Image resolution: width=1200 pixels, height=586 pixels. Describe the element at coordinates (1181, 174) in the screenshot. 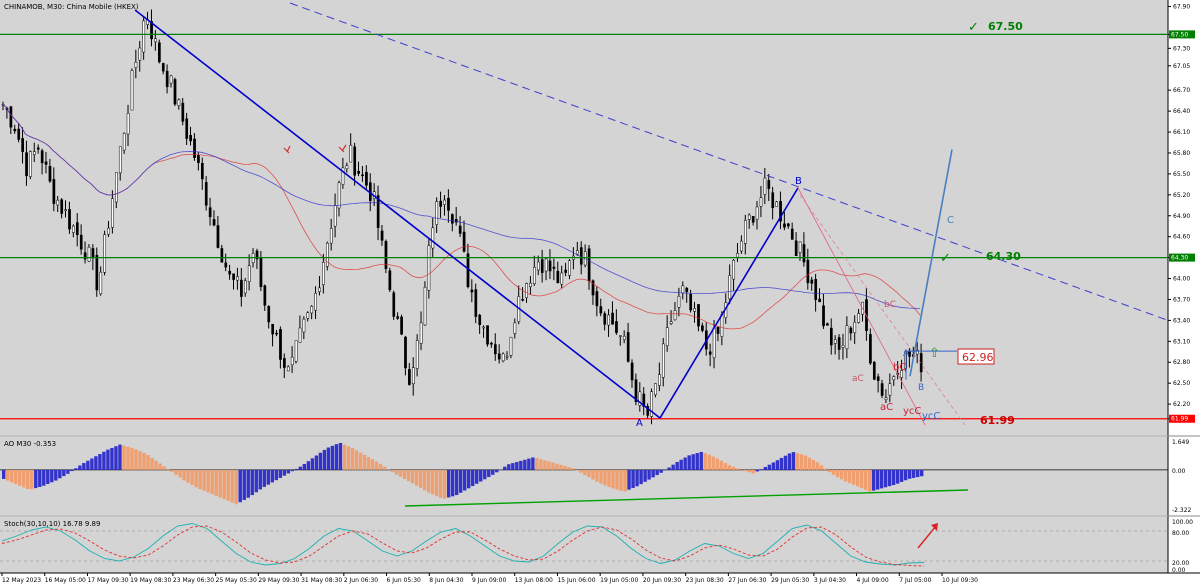

I see `price-tick-label: 65.50` at that location.